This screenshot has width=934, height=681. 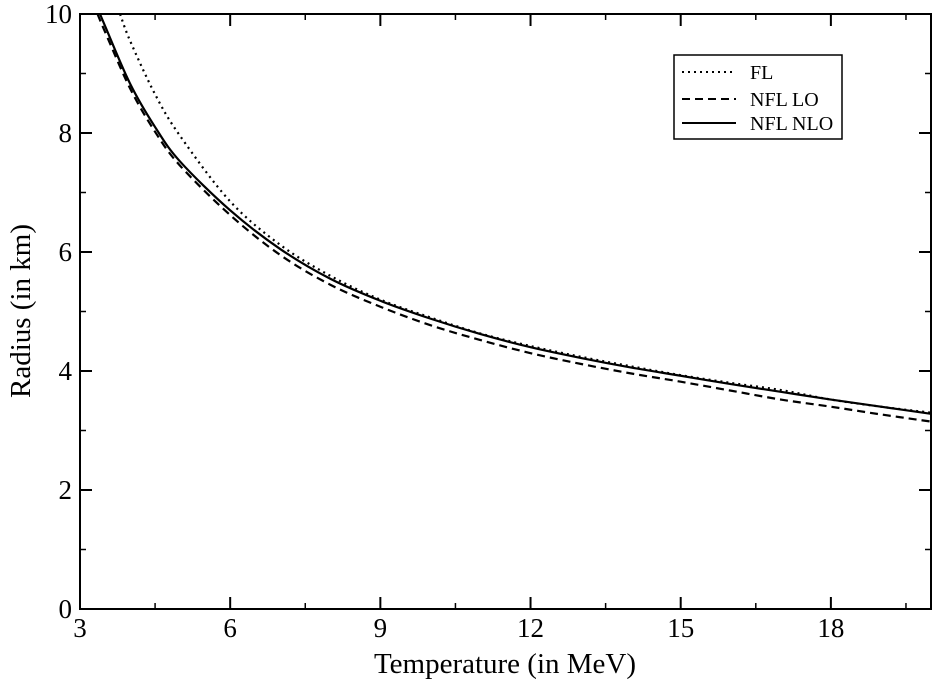 What do you see at coordinates (66, 252) in the screenshot?
I see `y-tick-label: 6` at bounding box center [66, 252].